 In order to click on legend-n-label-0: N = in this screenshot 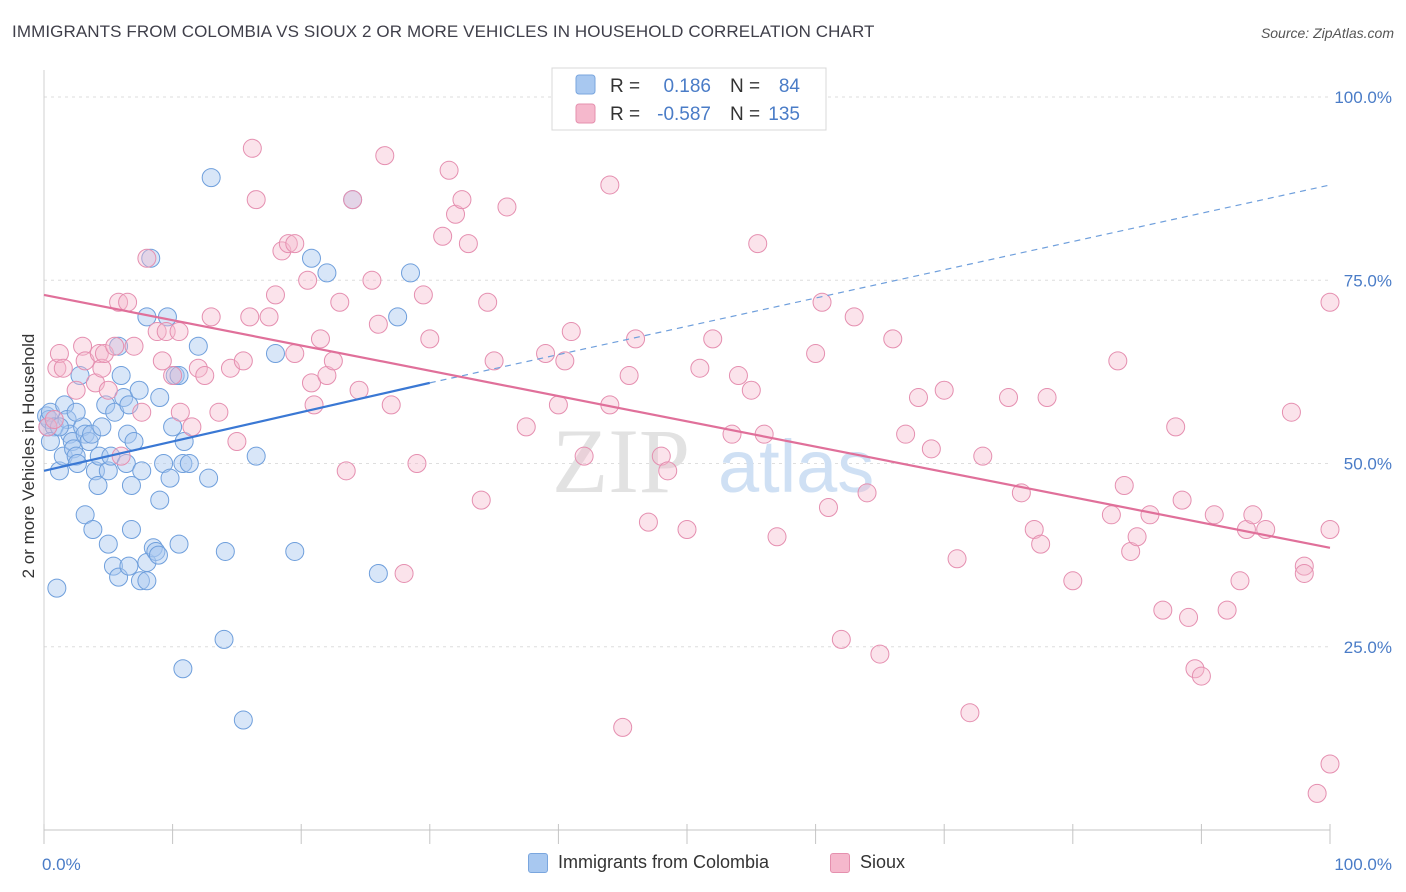, I will do `click(745, 86)`.